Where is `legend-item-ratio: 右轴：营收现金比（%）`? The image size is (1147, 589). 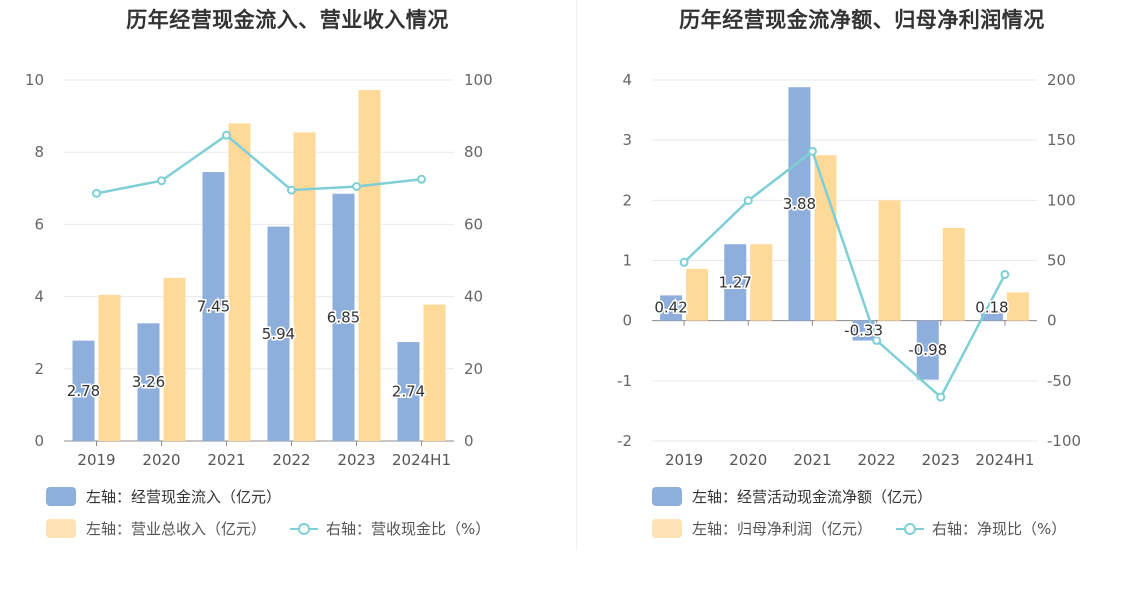
legend-item-ratio: 右轴：营收现金比（%） is located at coordinates (390, 528).